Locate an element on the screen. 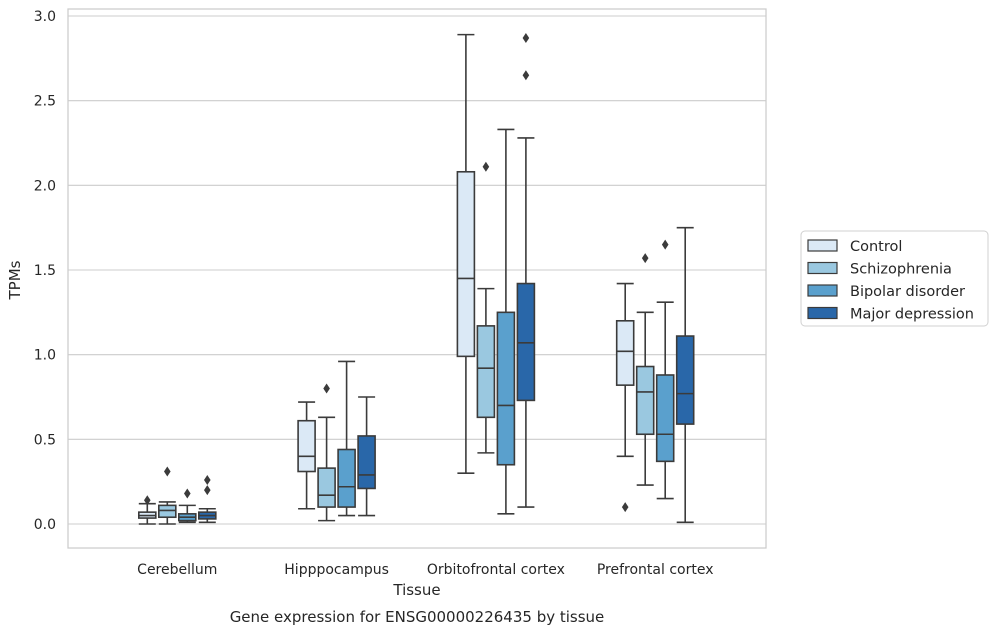  box-schizophrenia-hipppocampus is located at coordinates (326, 452).